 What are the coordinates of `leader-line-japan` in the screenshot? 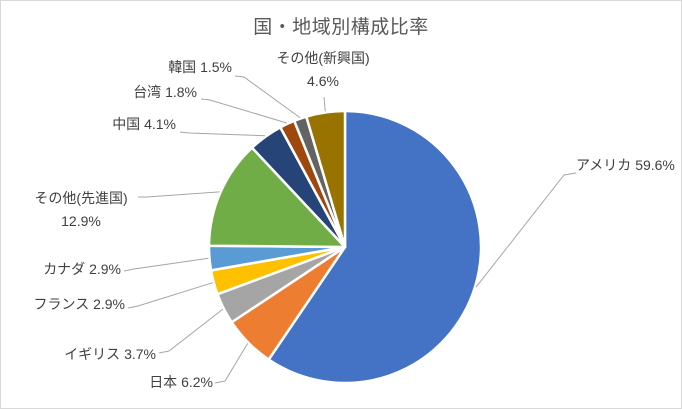 It's located at (231, 363).